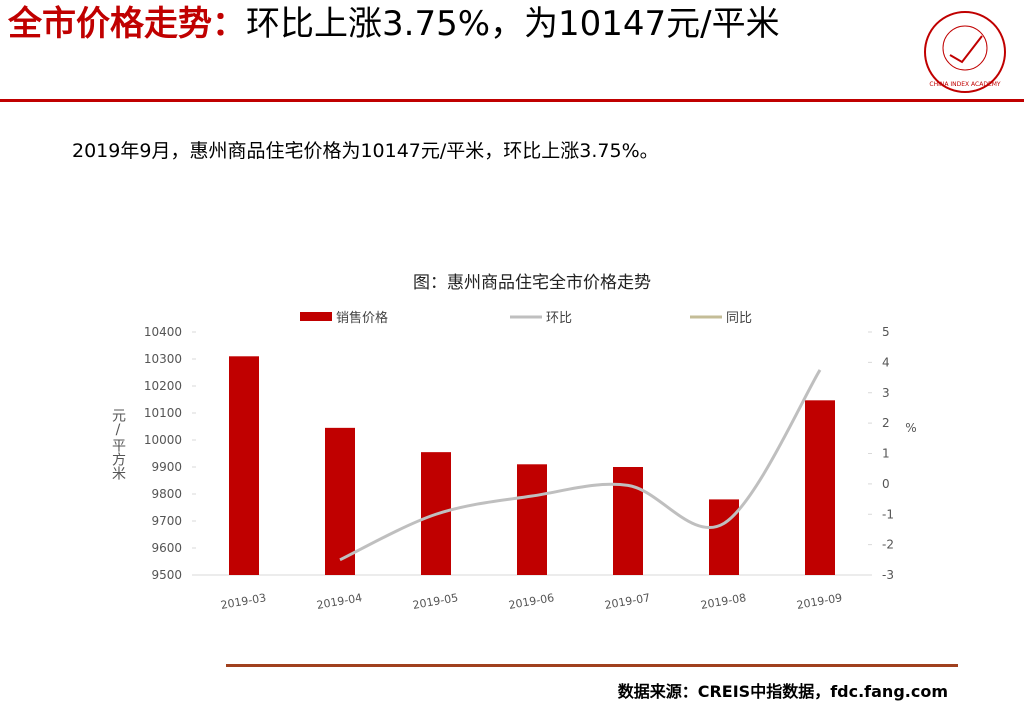 This screenshot has width=1024, height=709. What do you see at coordinates (127, 24) in the screenshot?
I see `title-highlight: 全市价格走势：` at bounding box center [127, 24].